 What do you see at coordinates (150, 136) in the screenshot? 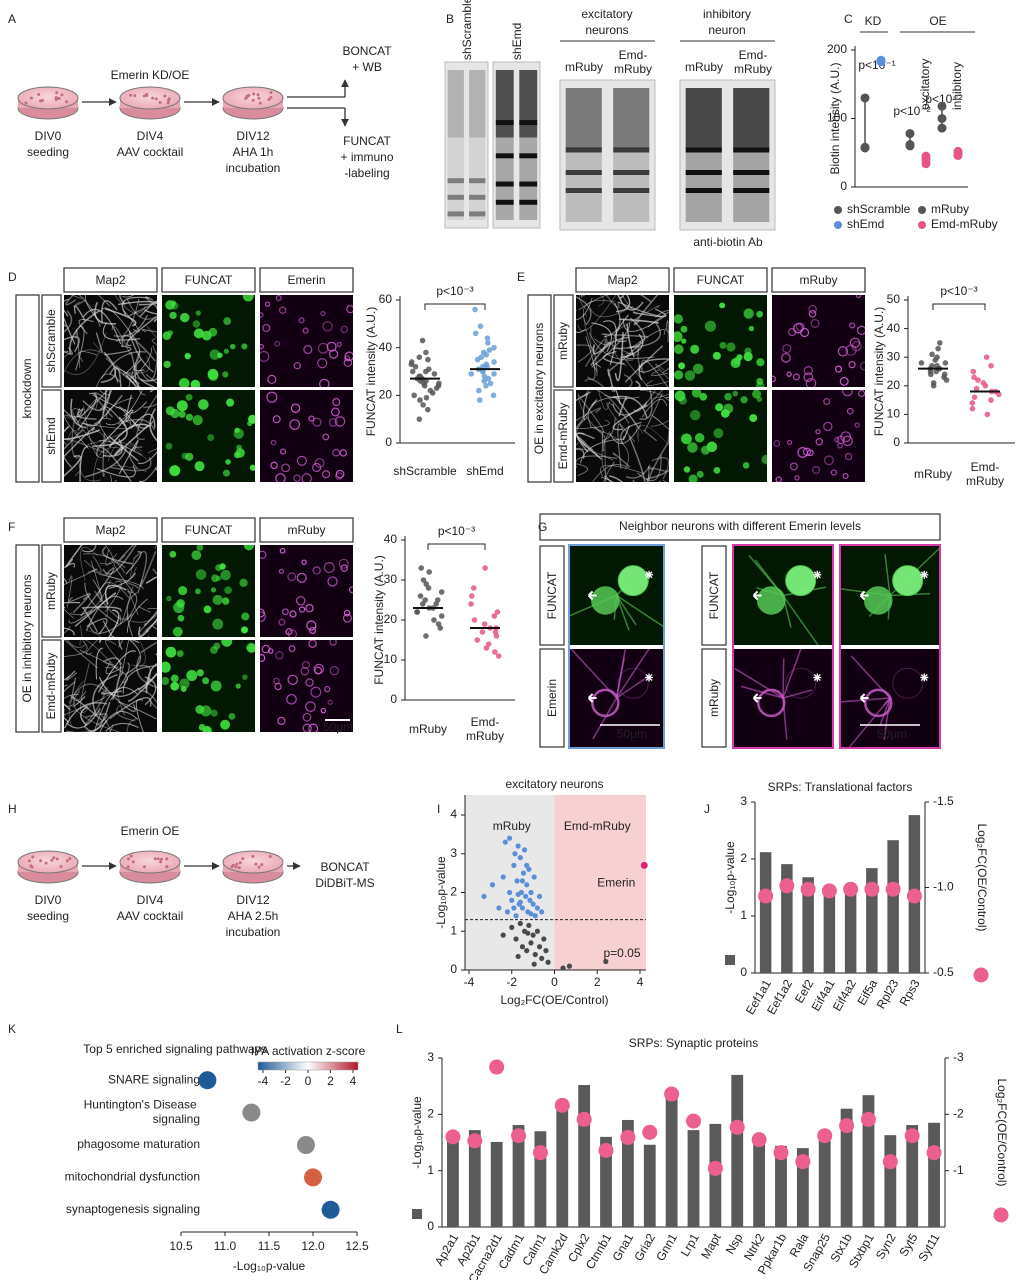
I see `step-label: DIV4` at bounding box center [150, 136].